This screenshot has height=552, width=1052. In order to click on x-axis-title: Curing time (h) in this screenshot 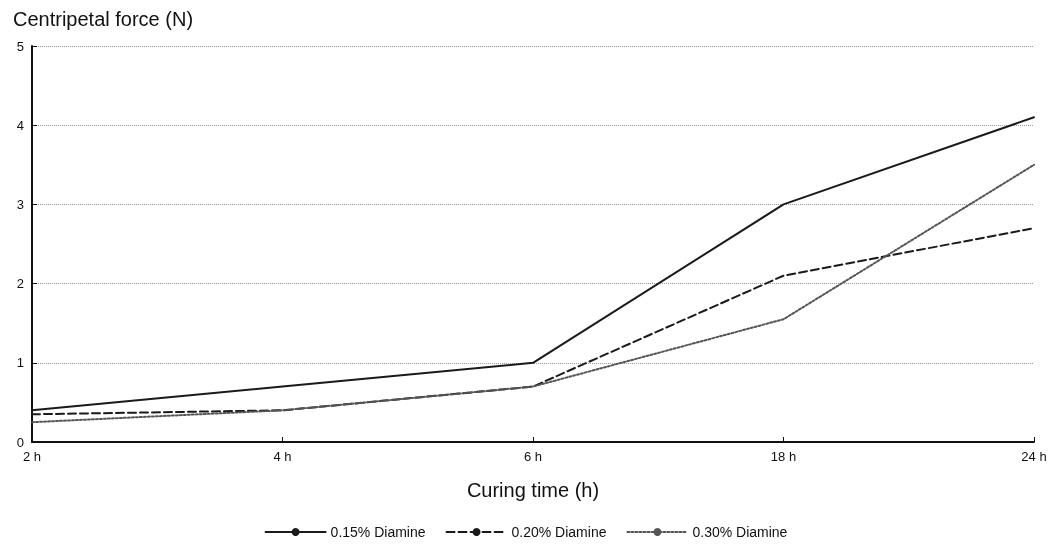, I will do `click(533, 490)`.